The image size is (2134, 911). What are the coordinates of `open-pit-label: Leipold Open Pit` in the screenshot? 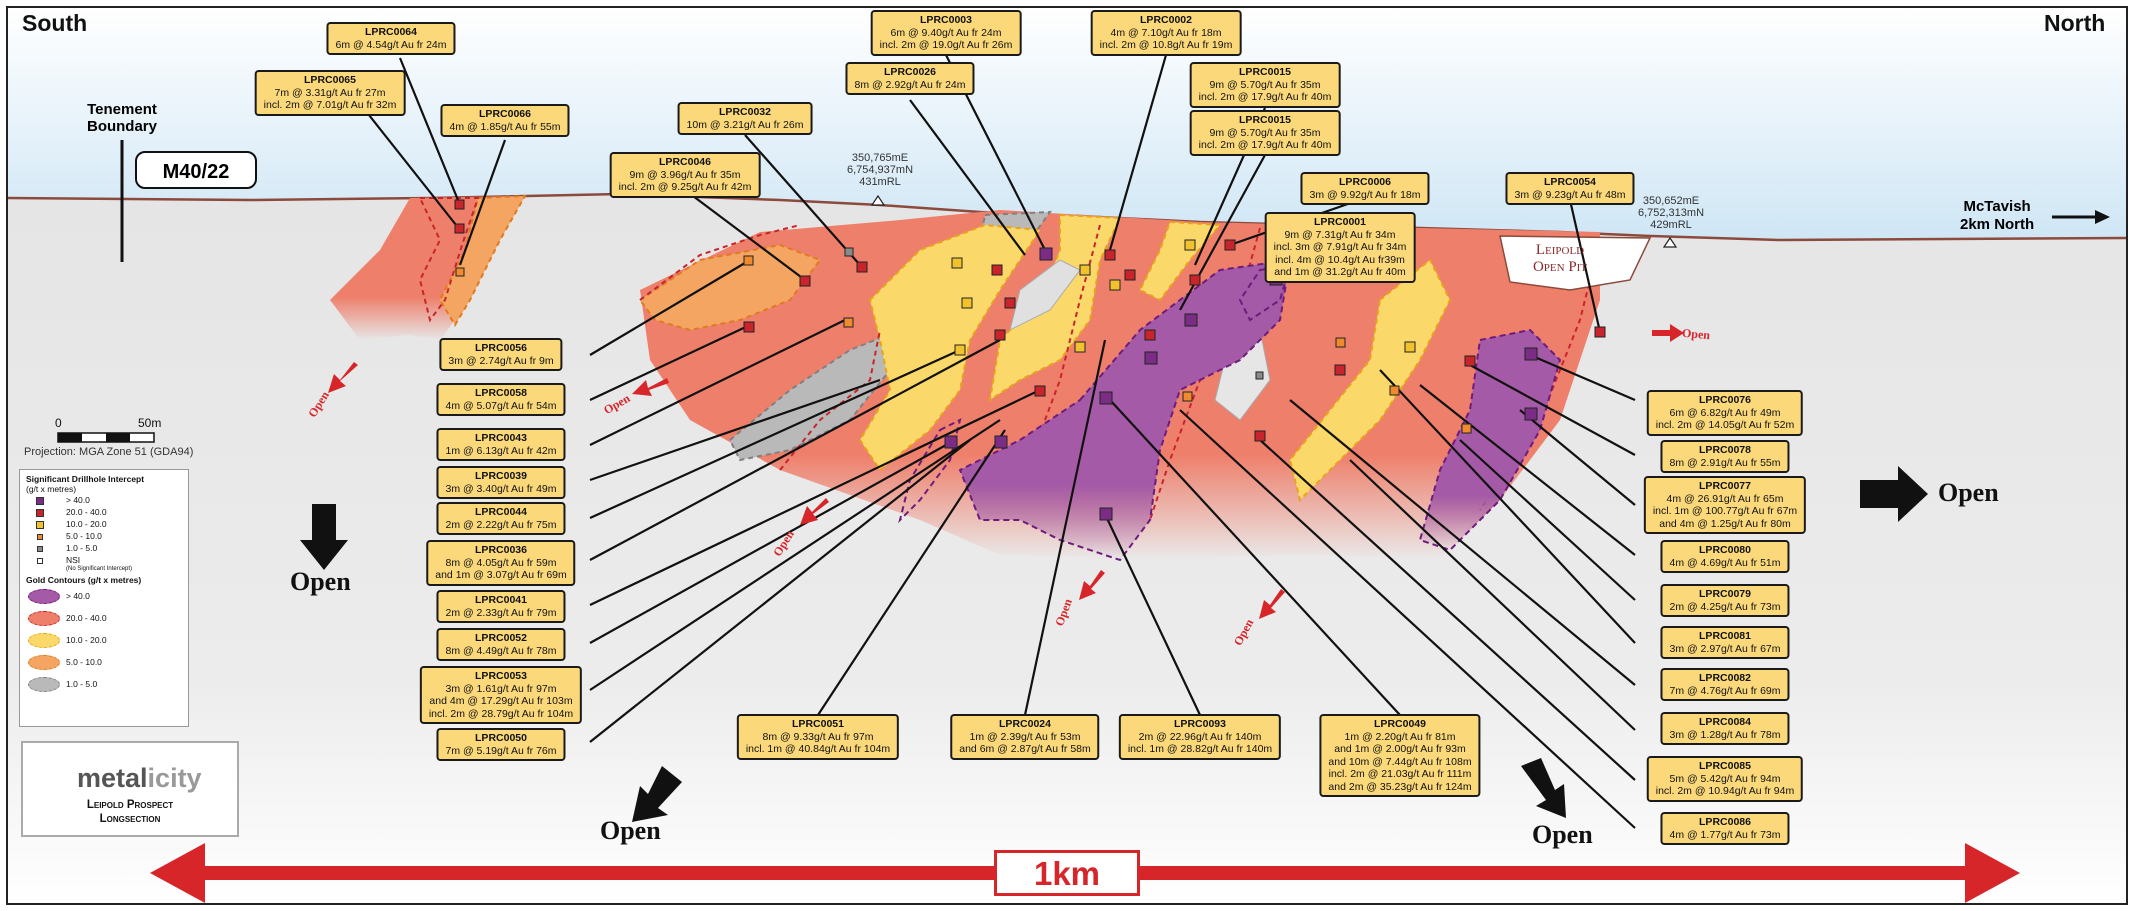 It's located at (1560, 259).